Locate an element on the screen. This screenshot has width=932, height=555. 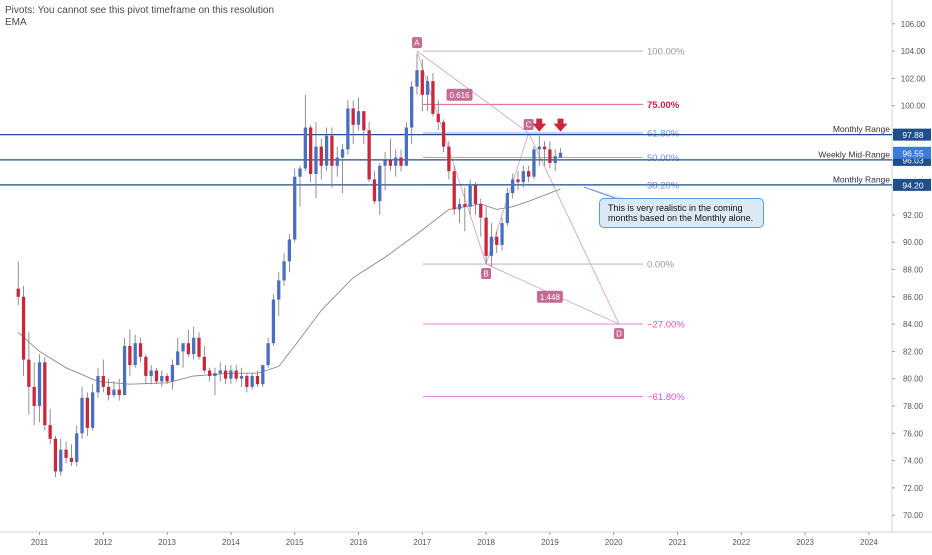
marks-layer is located at coordinates (550, 125).